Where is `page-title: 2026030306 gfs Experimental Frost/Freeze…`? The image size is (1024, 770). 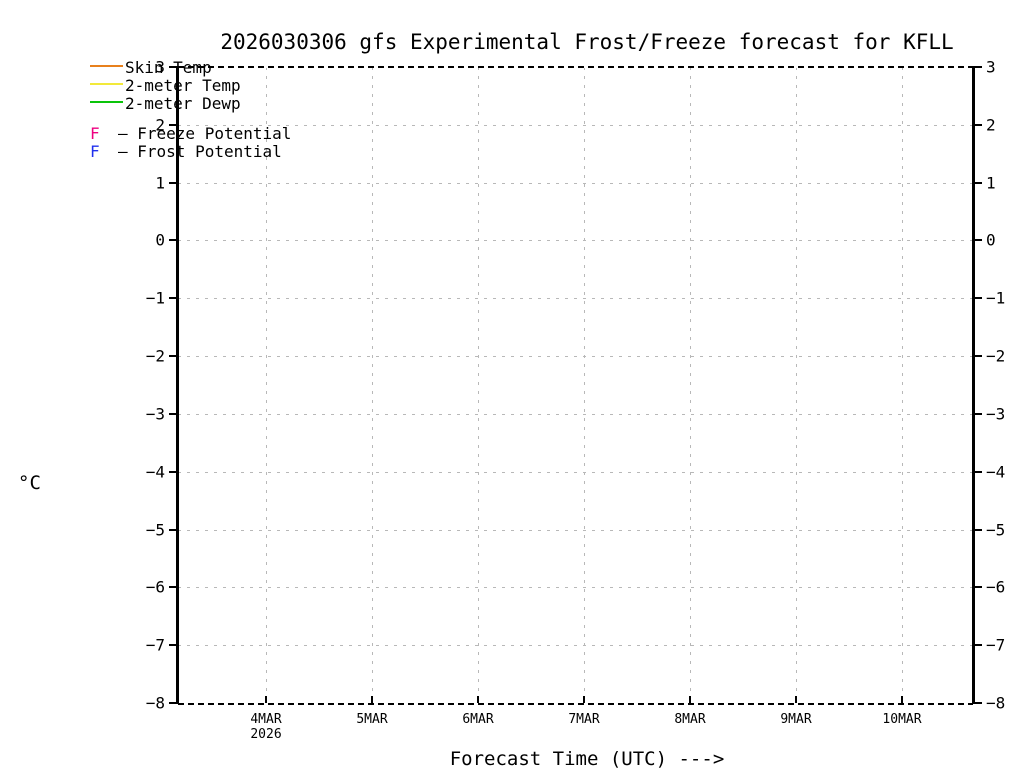 page-title: 2026030306 gfs Experimental Frost/Freeze… is located at coordinates (587, 42).